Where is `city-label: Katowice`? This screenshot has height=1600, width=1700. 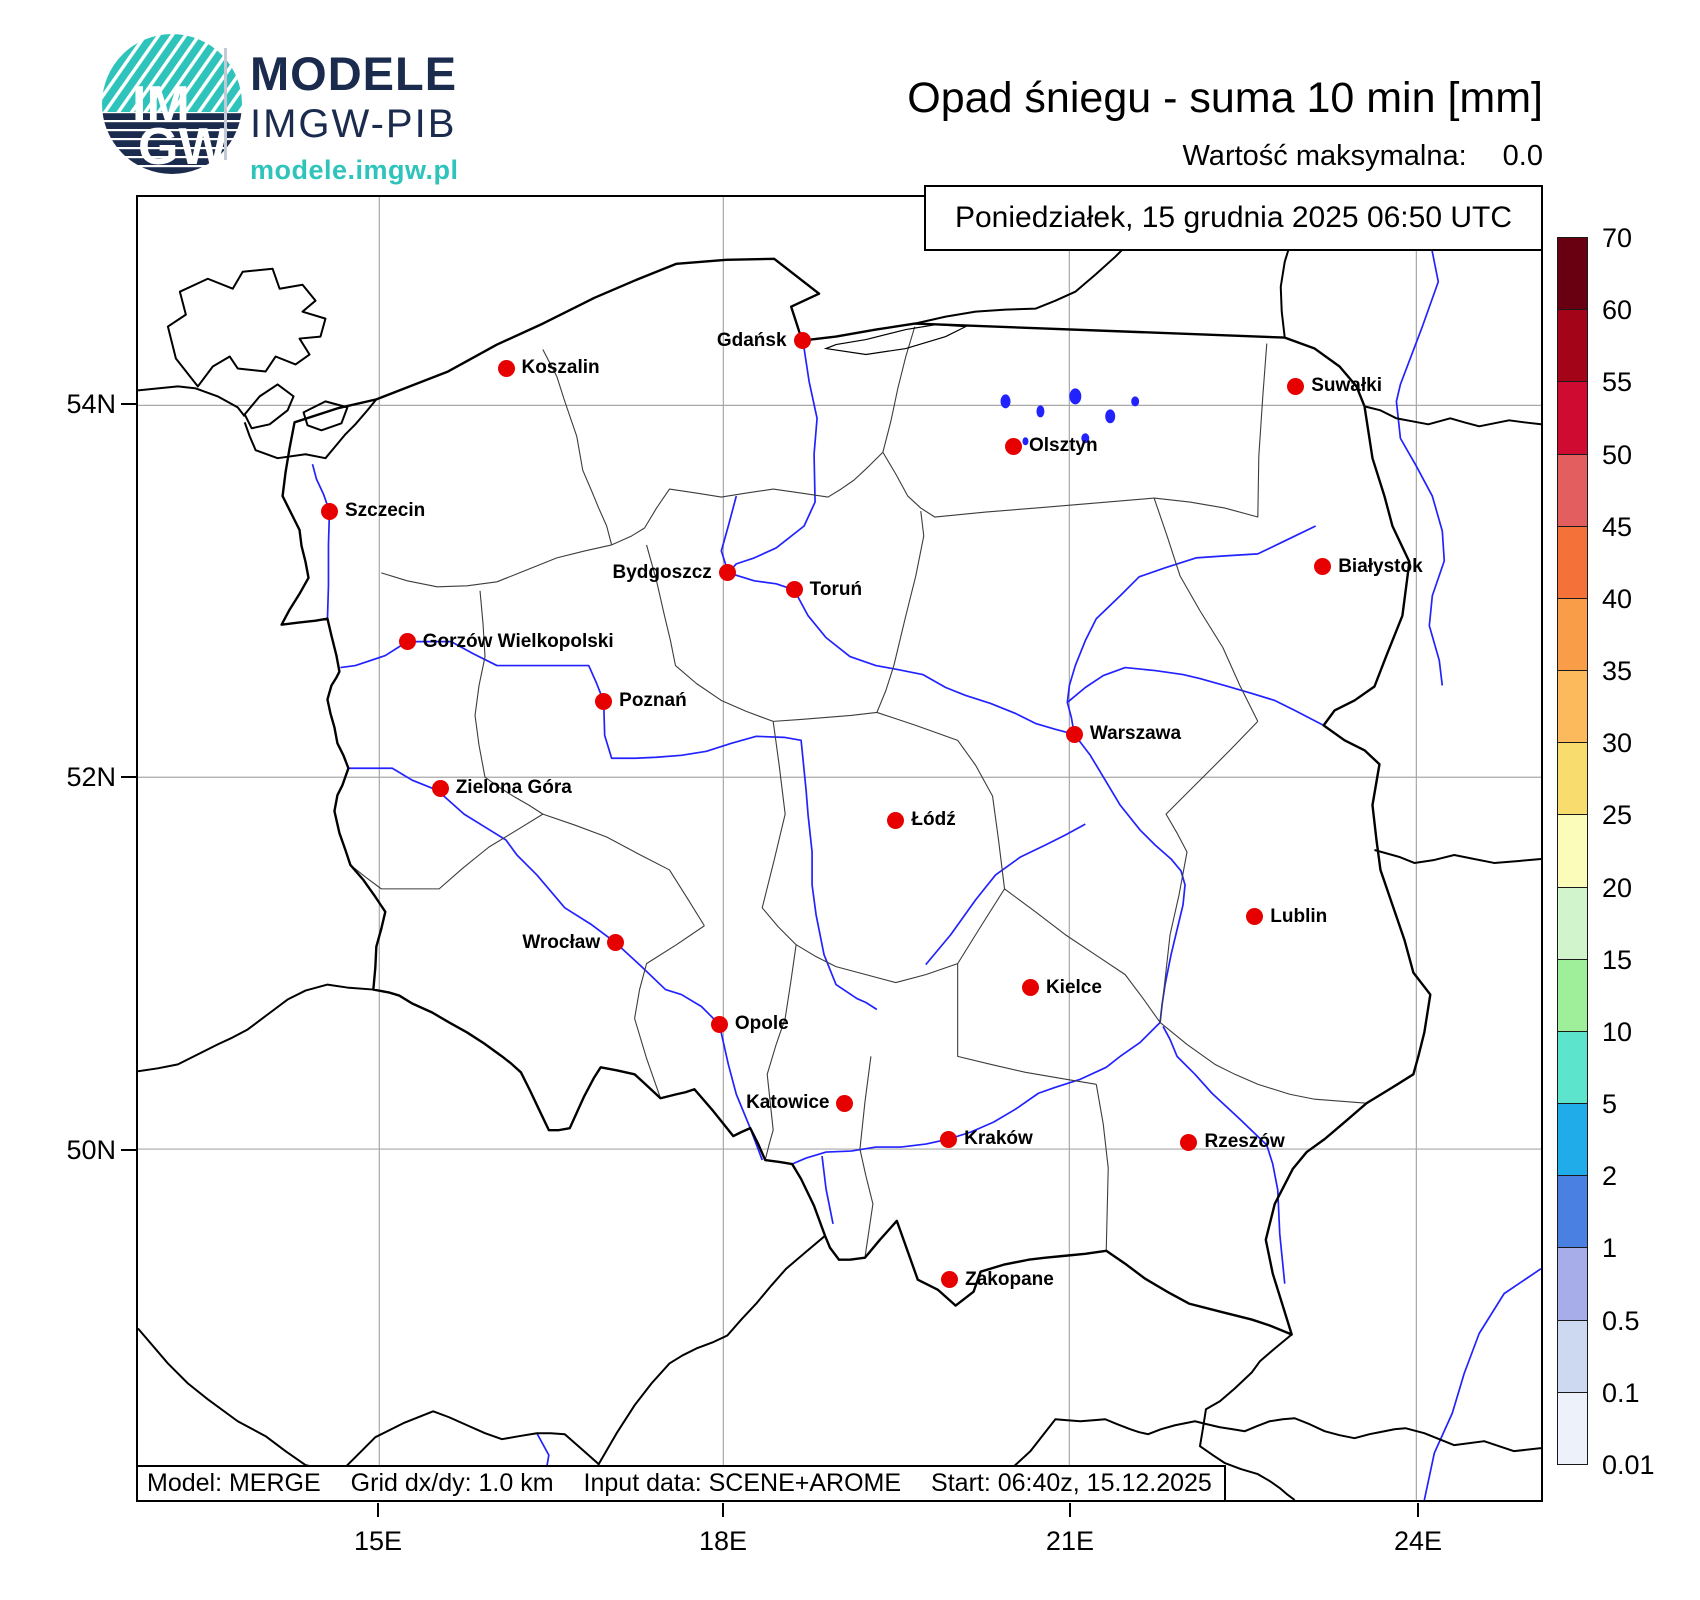 city-label: Katowice is located at coordinates (788, 1103).